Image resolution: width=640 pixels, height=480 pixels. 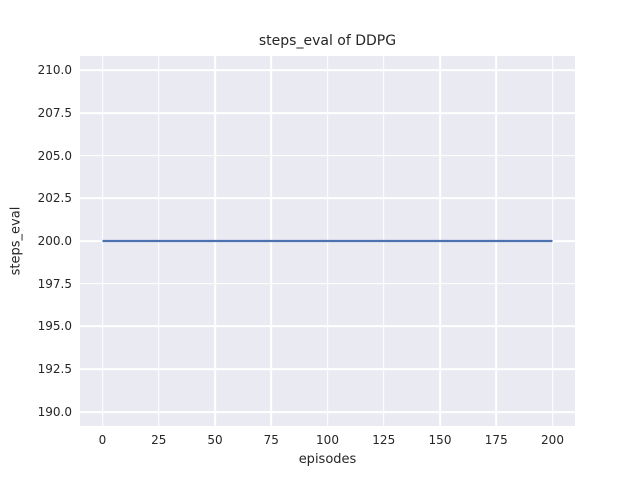 What do you see at coordinates (54, 369) in the screenshot?
I see `y-tick-label: 192.5` at bounding box center [54, 369].